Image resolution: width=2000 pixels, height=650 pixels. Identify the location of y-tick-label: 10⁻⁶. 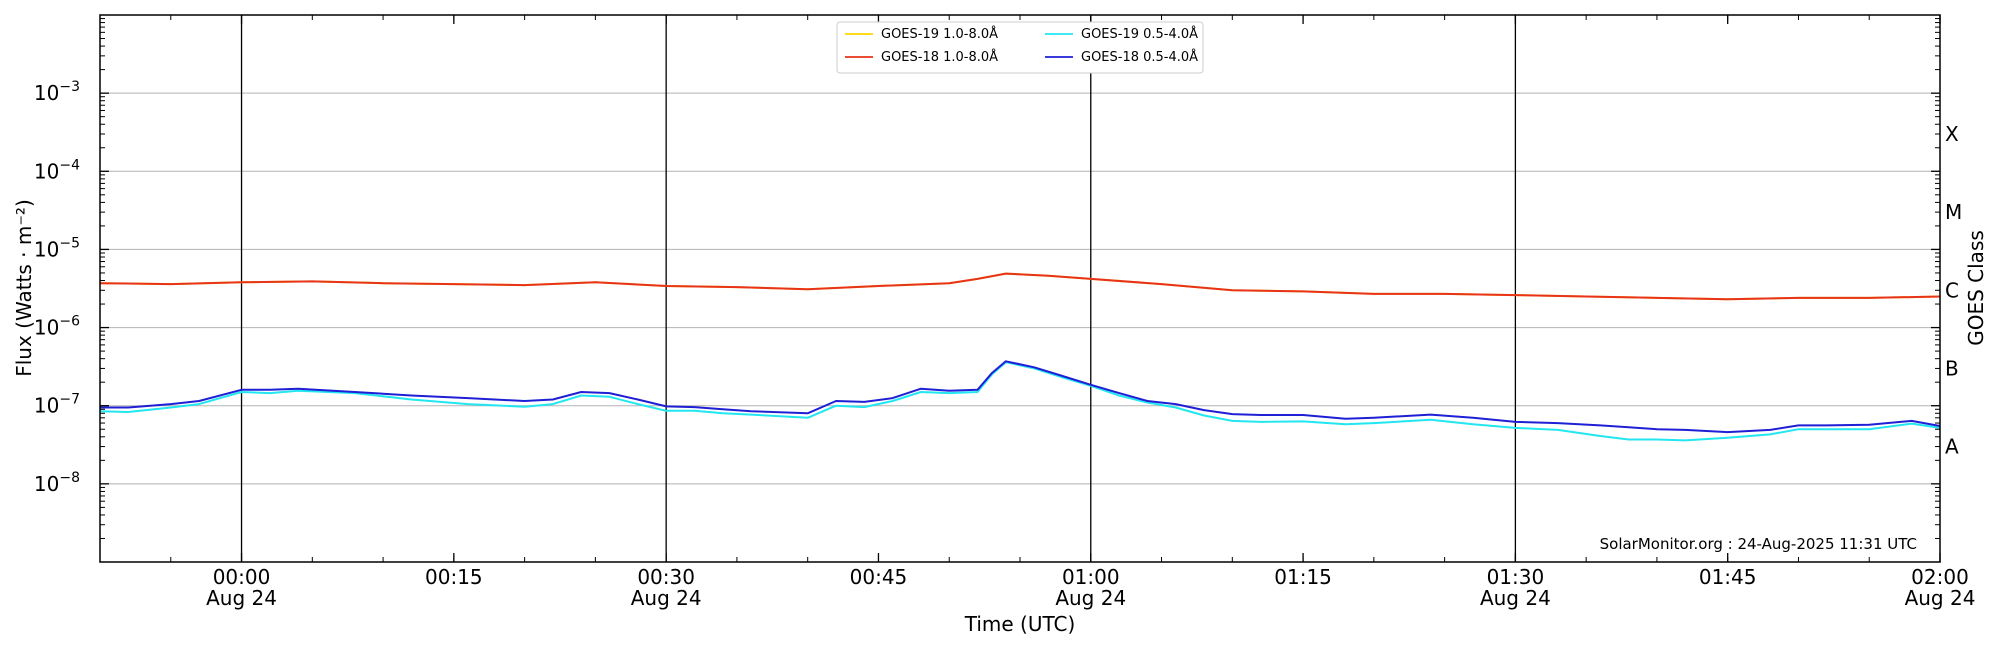
(57, 327).